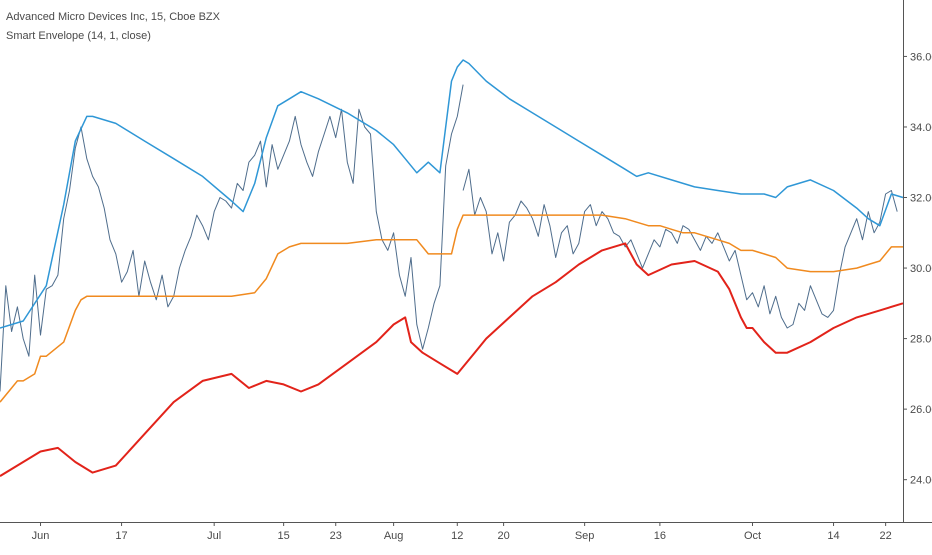 Image resolution: width=932 pixels, height=555 pixels. I want to click on y-tick-label: 28.00, so click(921, 340).